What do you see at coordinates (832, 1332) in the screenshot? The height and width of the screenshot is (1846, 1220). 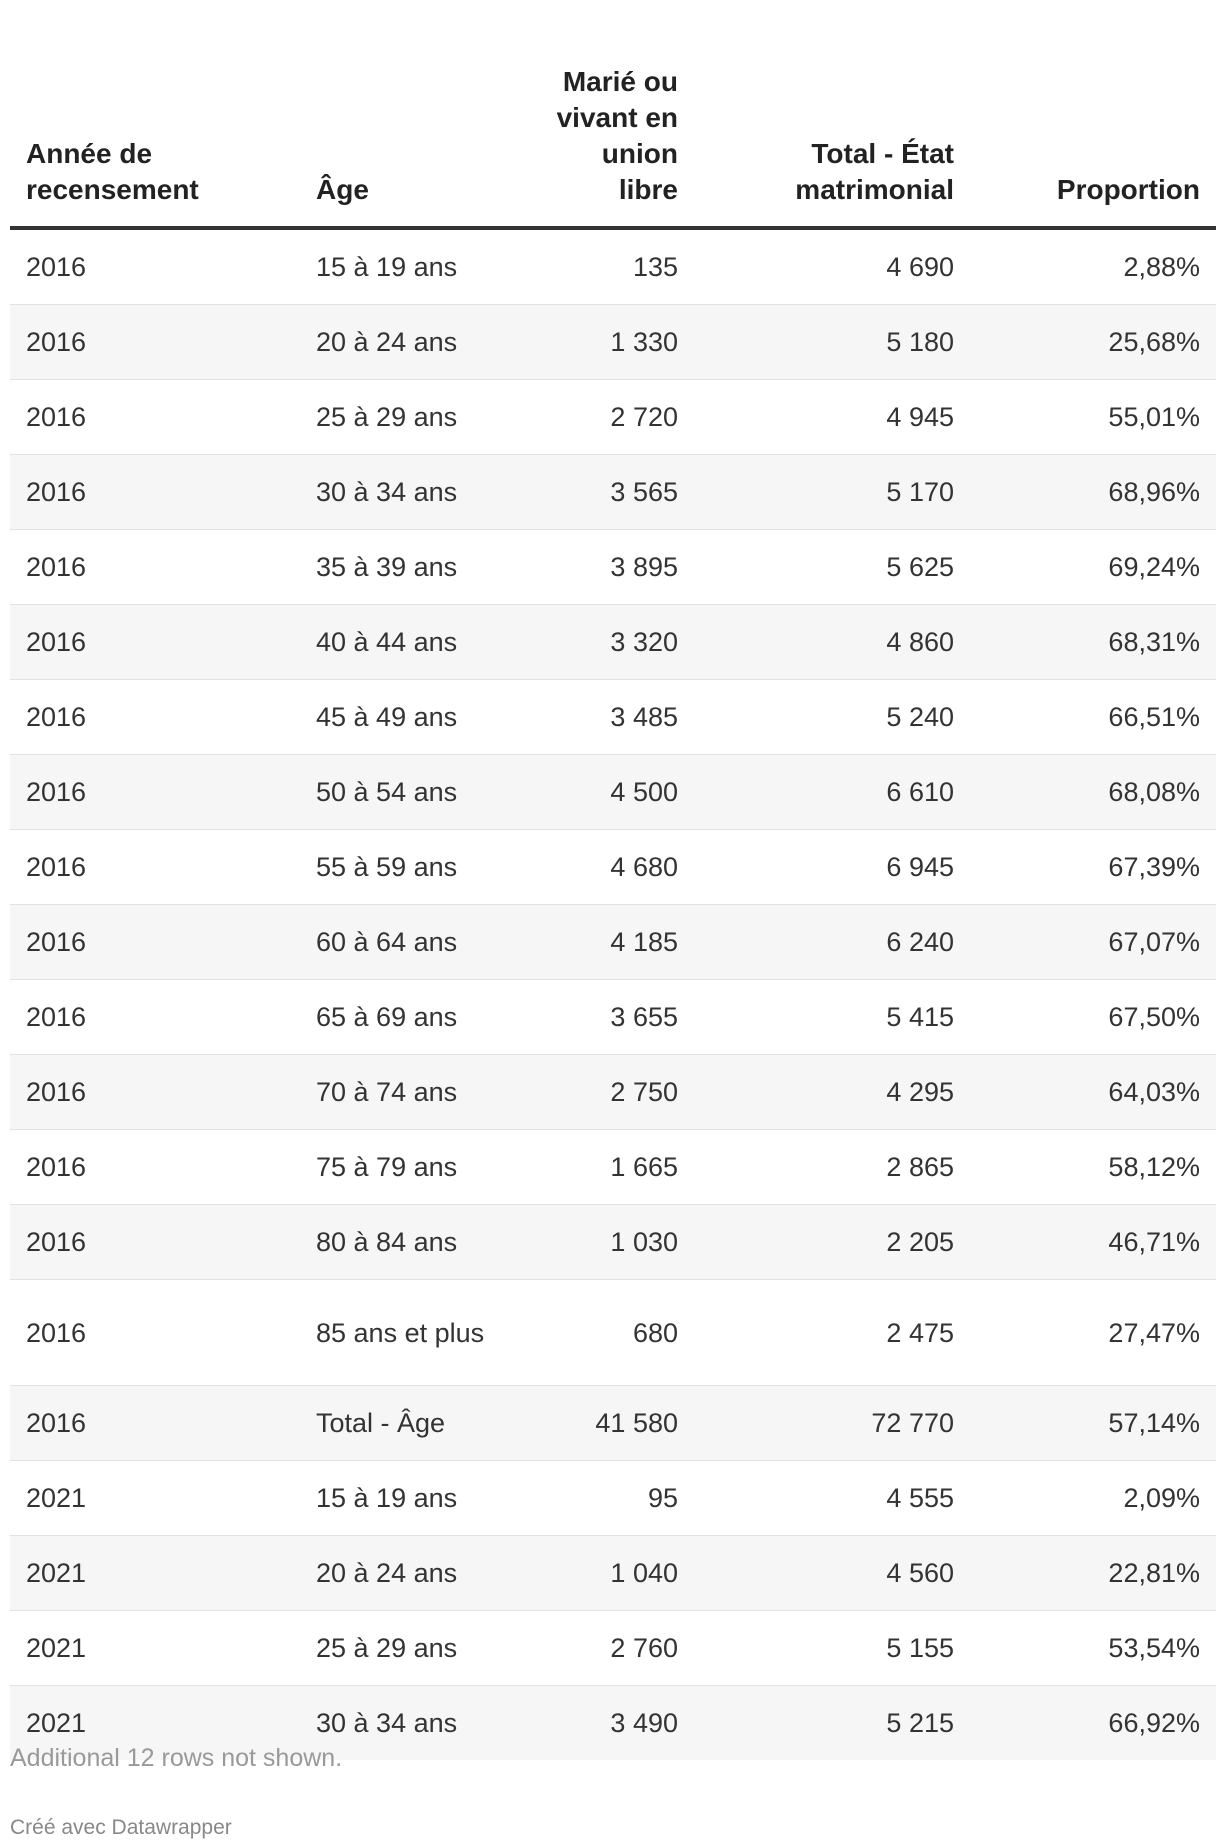 I see `cell-total: 2 475` at bounding box center [832, 1332].